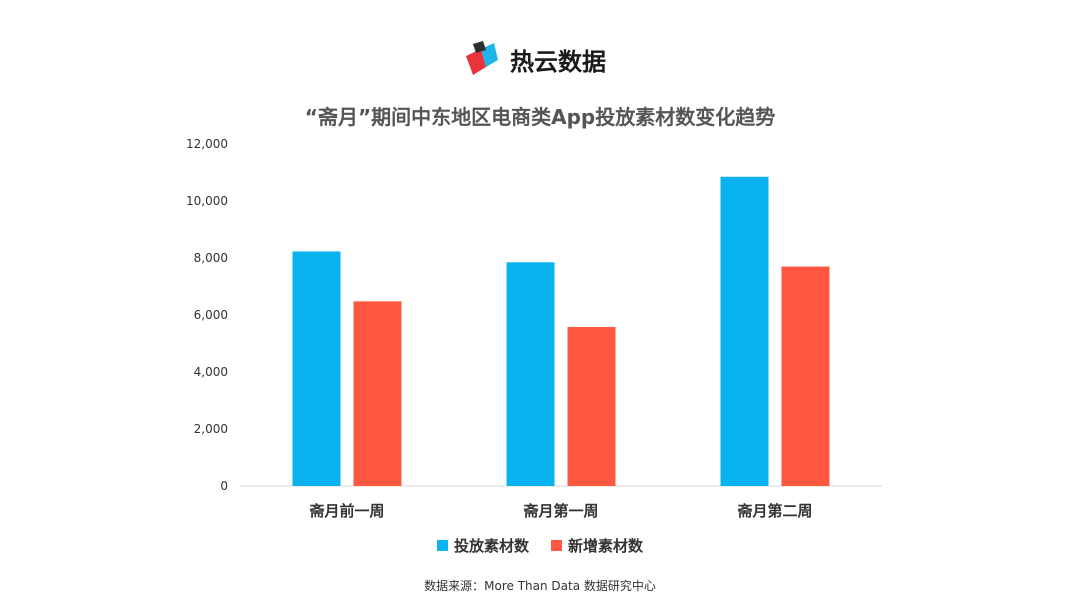 The height and width of the screenshot is (608, 1080). Describe the element at coordinates (491, 546) in the screenshot. I see `legend-label: 投放素材数` at that location.